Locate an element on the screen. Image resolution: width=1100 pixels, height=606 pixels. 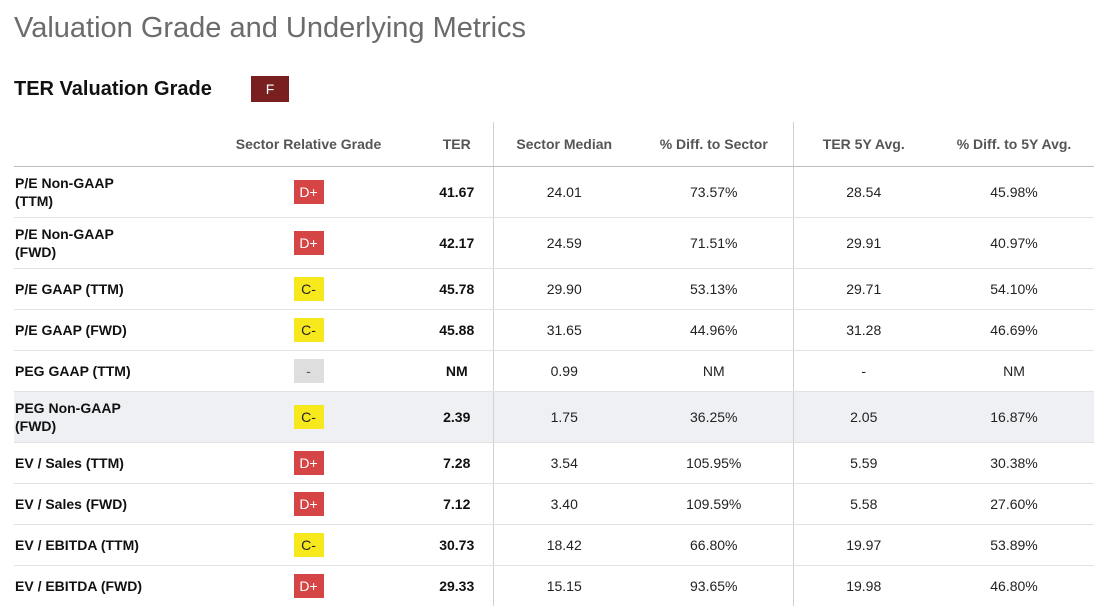
diff-to-sector-value: 66.80% is located at coordinates (714, 545).